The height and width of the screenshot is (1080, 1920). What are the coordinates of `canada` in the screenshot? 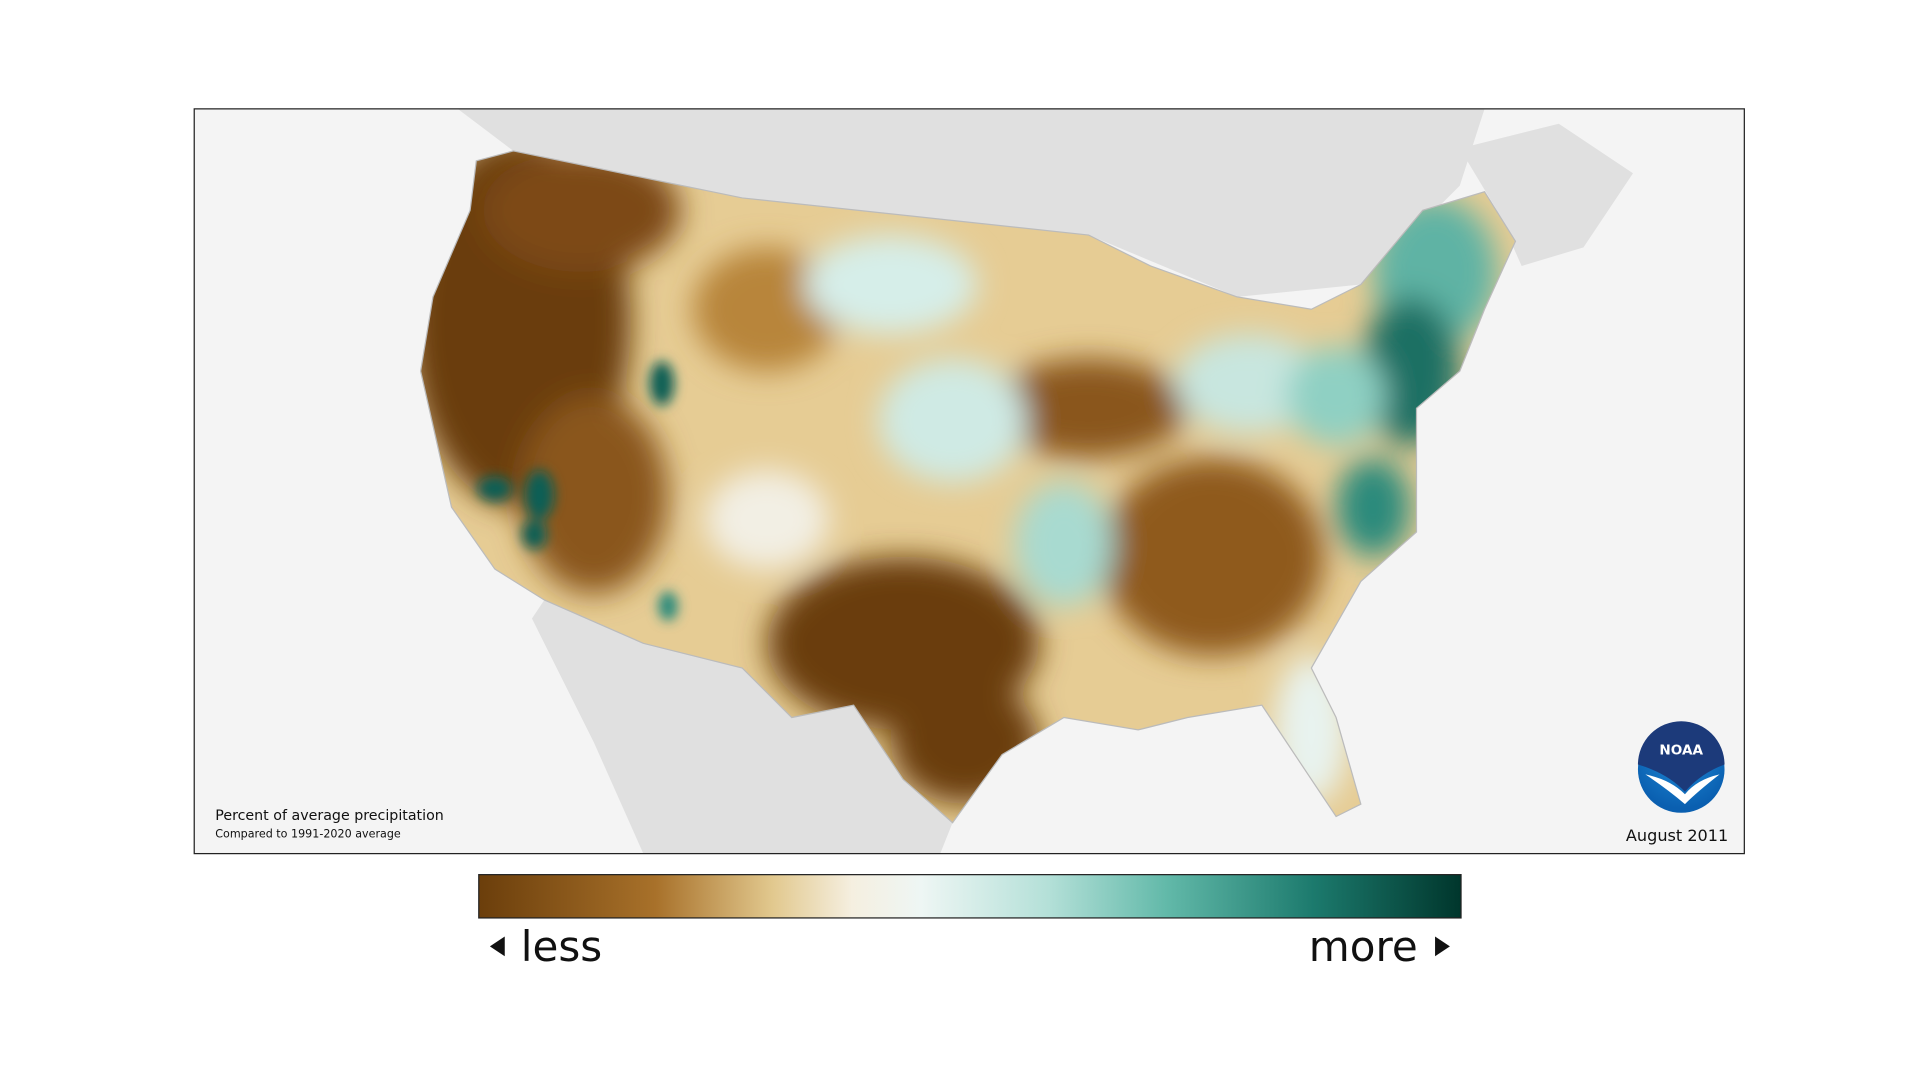 It's located at (971, 202).